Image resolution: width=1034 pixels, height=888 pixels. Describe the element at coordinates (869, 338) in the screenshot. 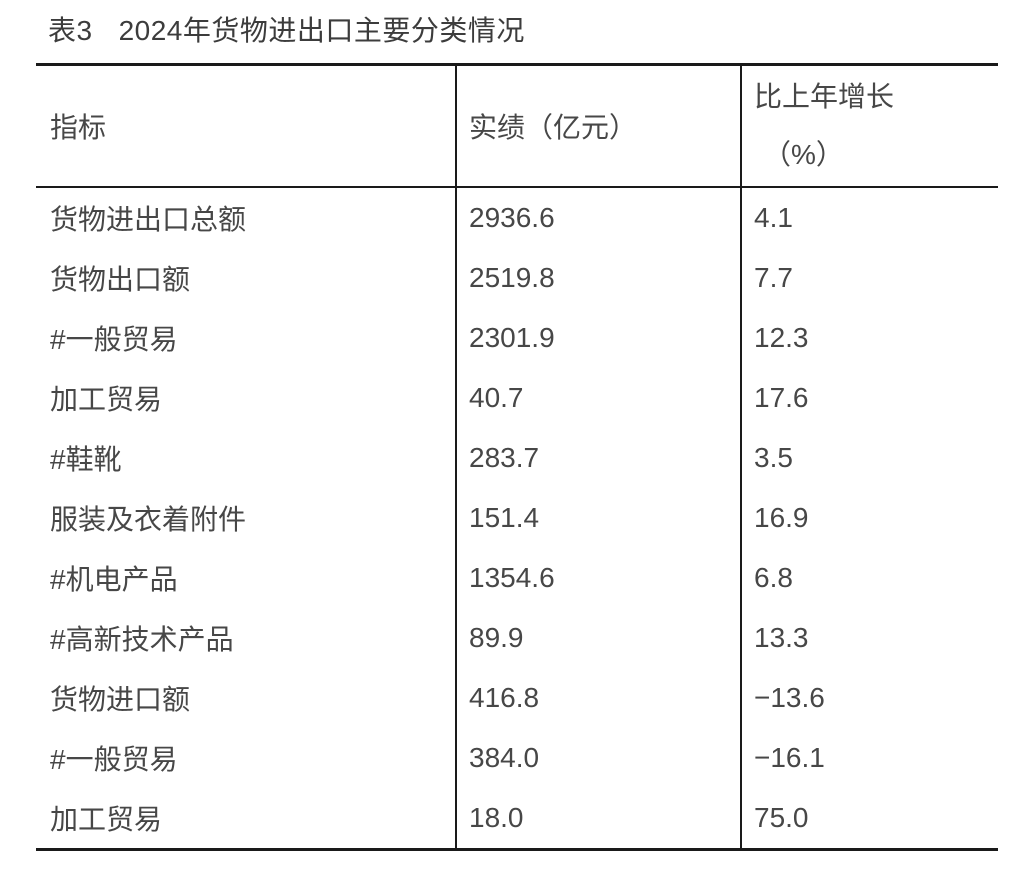

I see `growth-cell: 12.3` at that location.